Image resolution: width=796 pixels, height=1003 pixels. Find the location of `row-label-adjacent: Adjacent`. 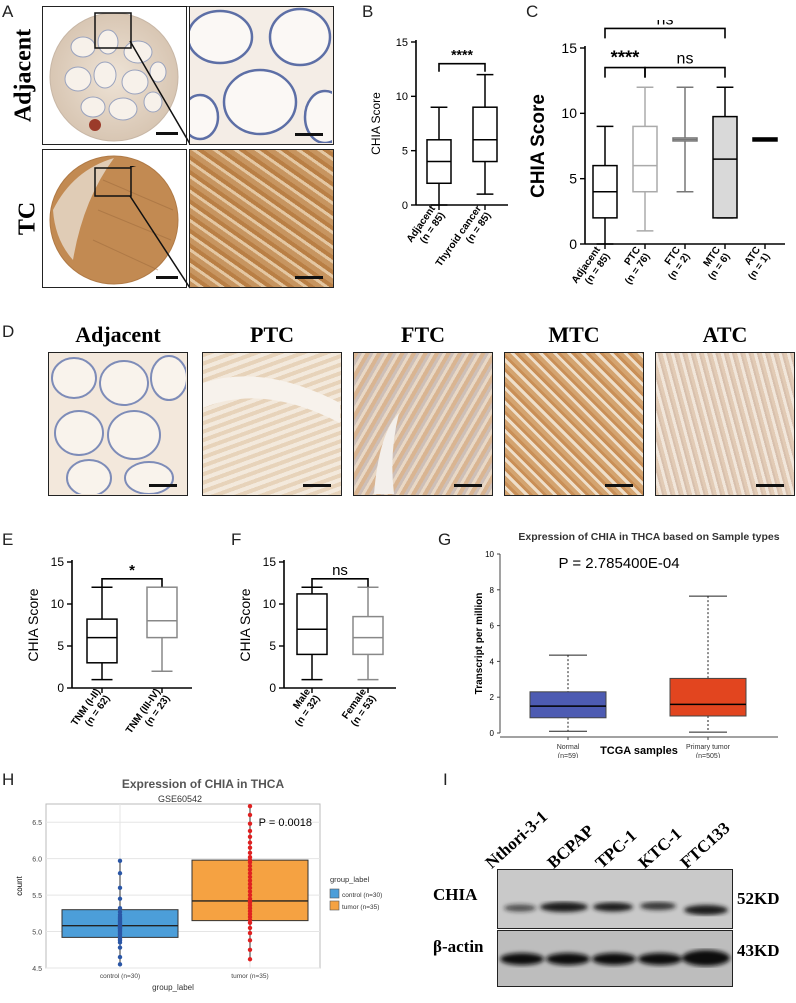

row-label-adjacent: Adjacent is located at coordinates (23, 75).